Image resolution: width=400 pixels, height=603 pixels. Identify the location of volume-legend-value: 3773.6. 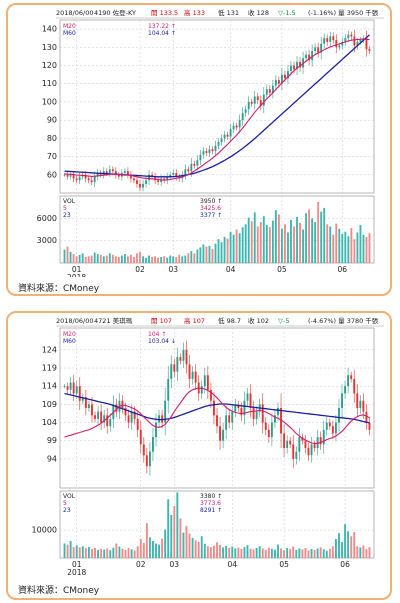
(210, 503).